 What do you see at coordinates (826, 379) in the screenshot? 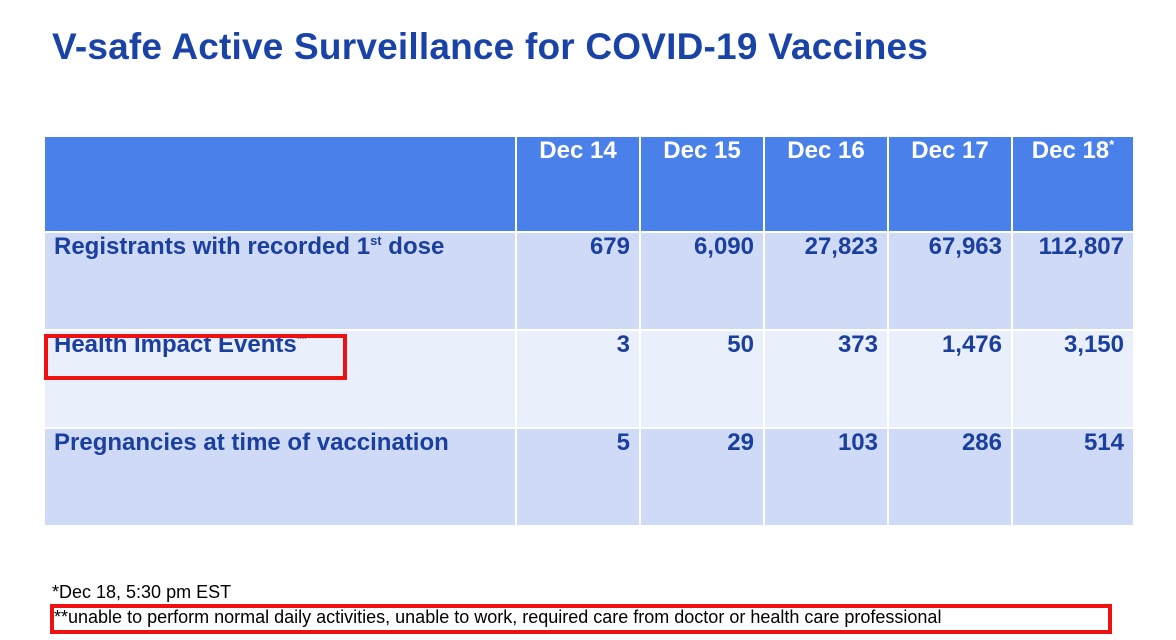
I see `table-cell: 373` at bounding box center [826, 379].